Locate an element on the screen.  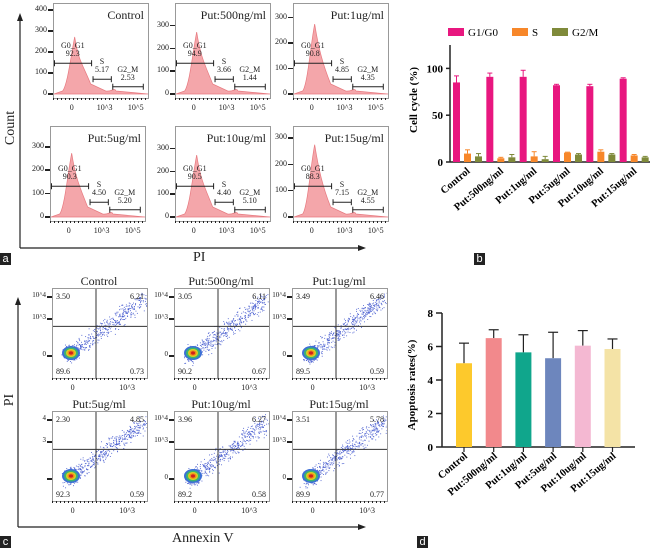
scatter-title: Put:5ug/ml is located at coordinates (99, 404).